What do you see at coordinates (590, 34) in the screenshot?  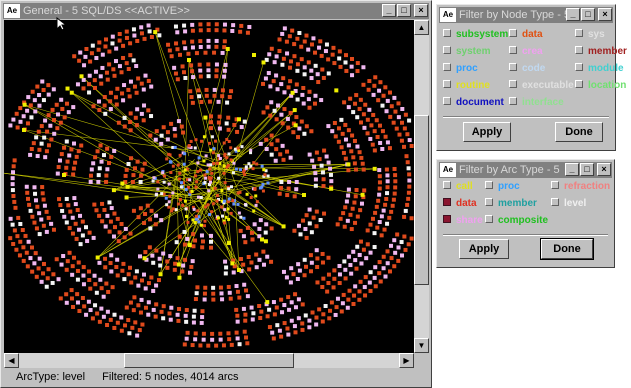 I see `filter-option-sys: sys` at bounding box center [590, 34].